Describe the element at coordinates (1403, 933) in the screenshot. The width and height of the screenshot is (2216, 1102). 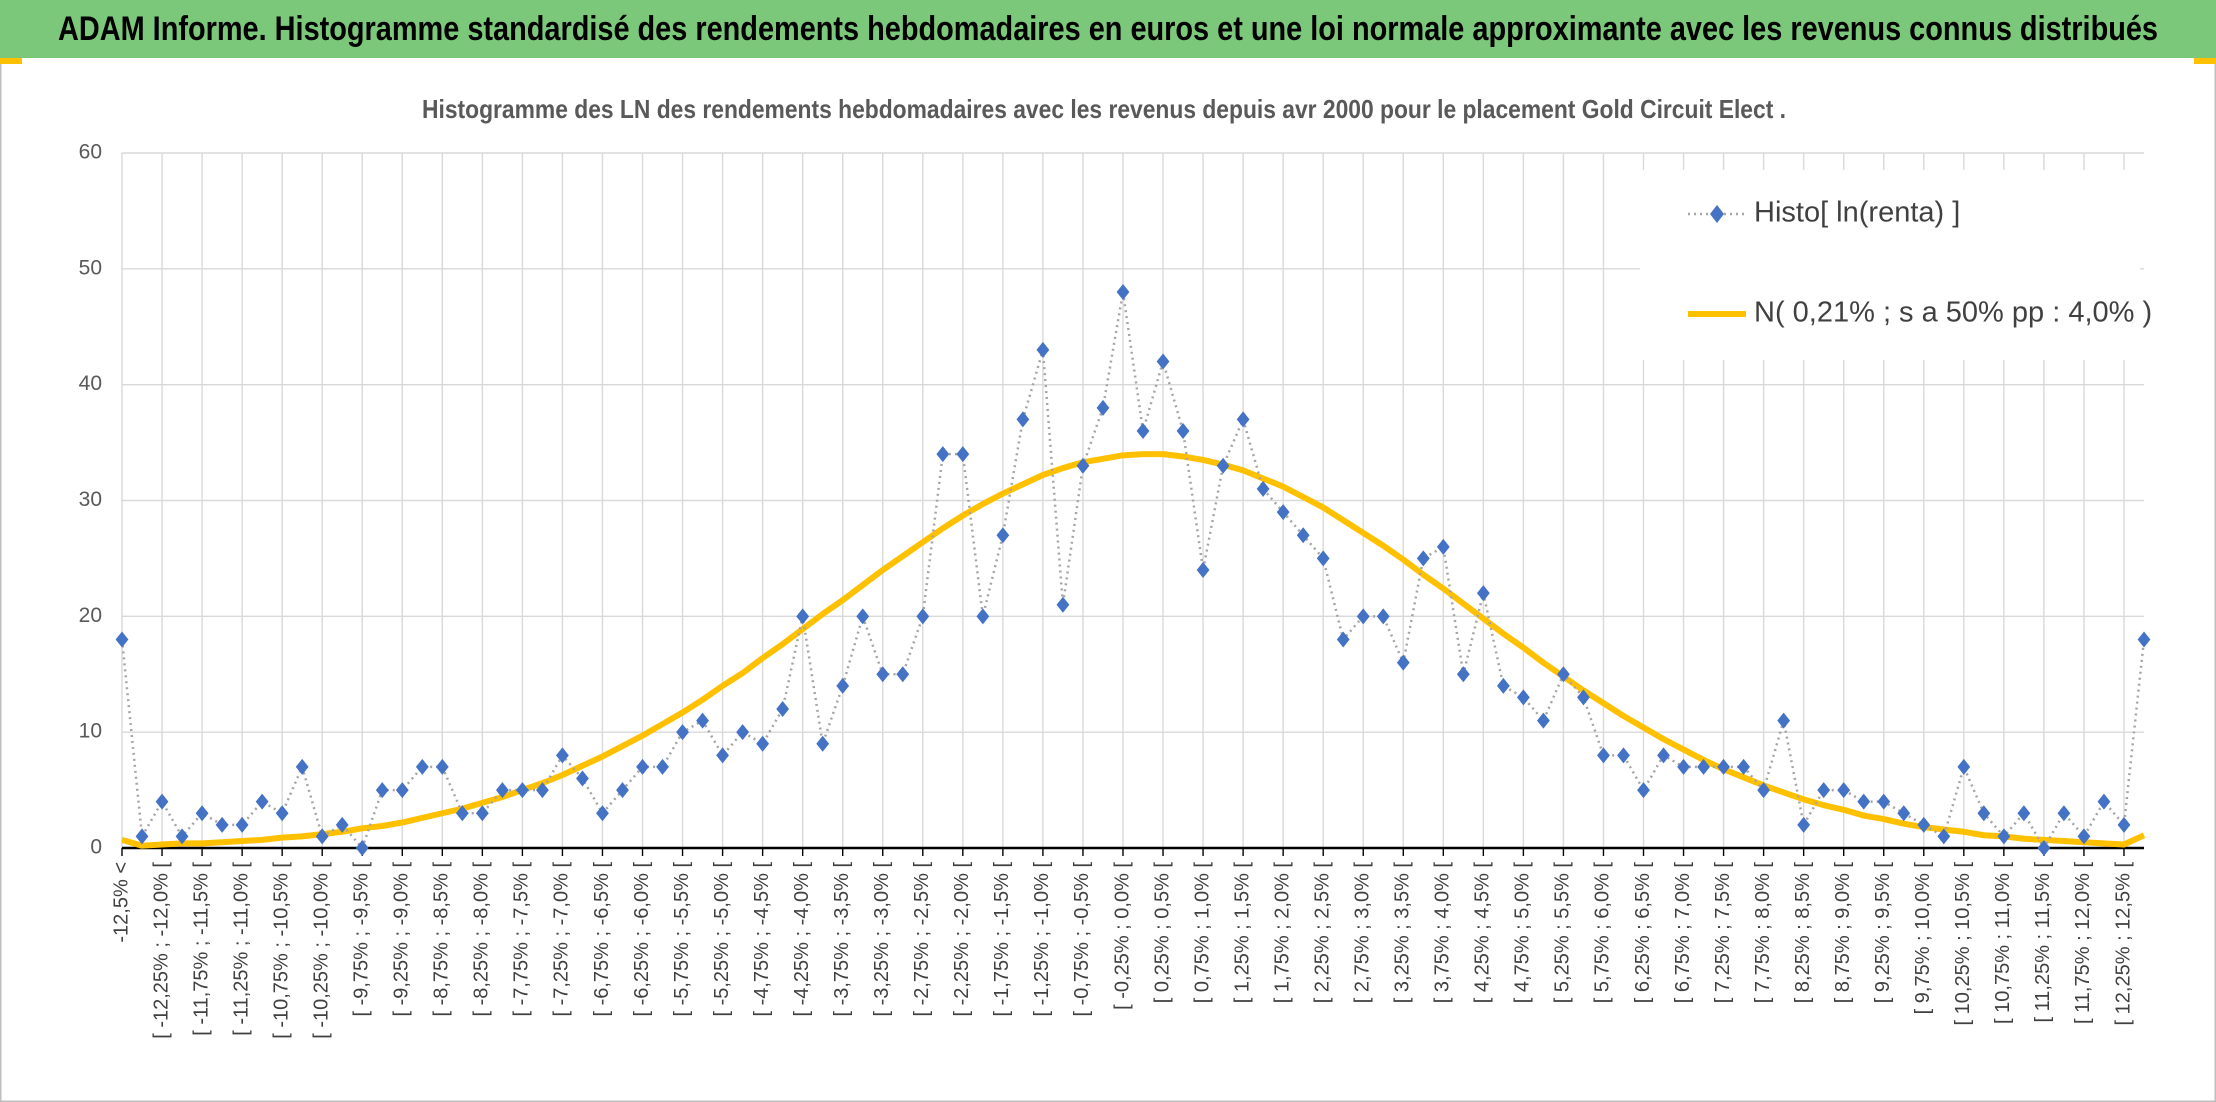
I see `x-tick-label: [ 3,25% ; 3,5% [` at that location.